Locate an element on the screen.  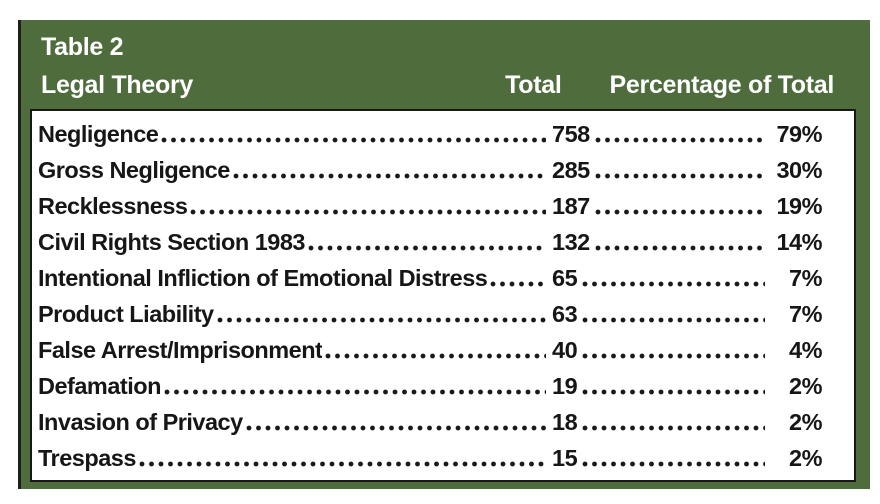
theory-cell: Invasion of Privacy is located at coordinates (293, 422).